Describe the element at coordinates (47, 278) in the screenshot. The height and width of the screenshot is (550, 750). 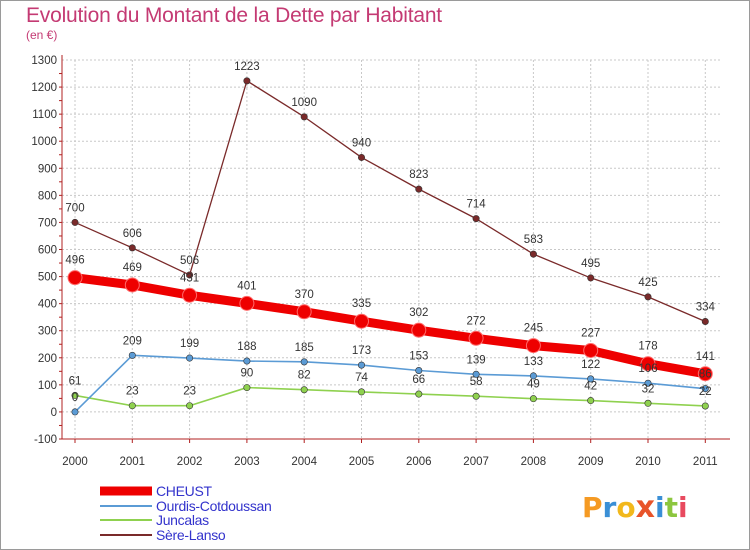
I see `y-tick-label: 500` at that location.